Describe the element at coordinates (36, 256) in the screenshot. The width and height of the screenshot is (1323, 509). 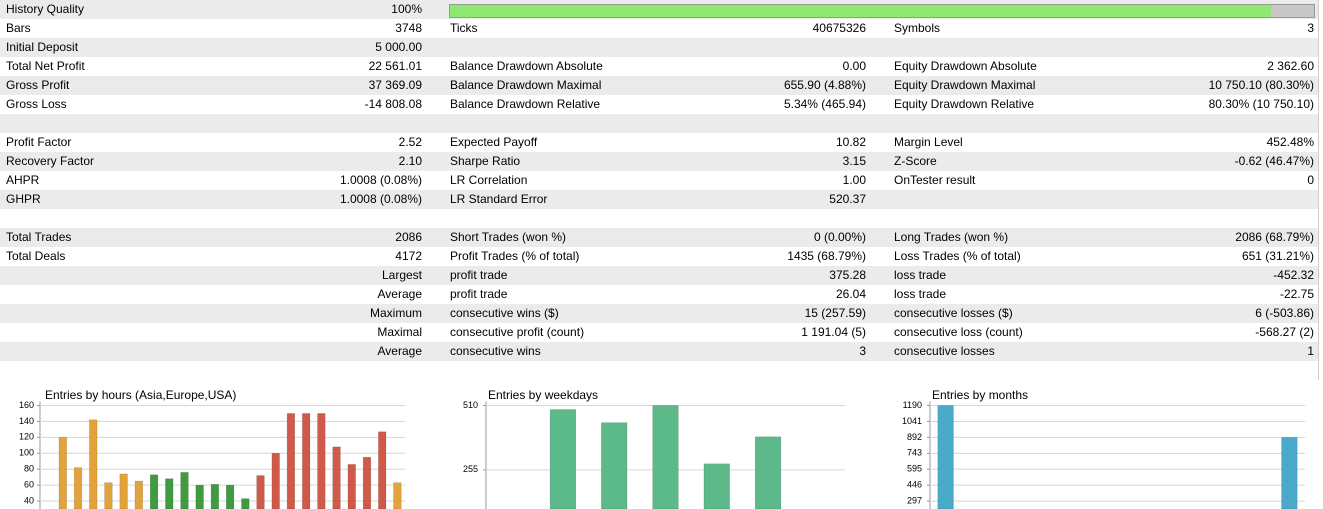
I see `metric-label: Total Deals` at that location.